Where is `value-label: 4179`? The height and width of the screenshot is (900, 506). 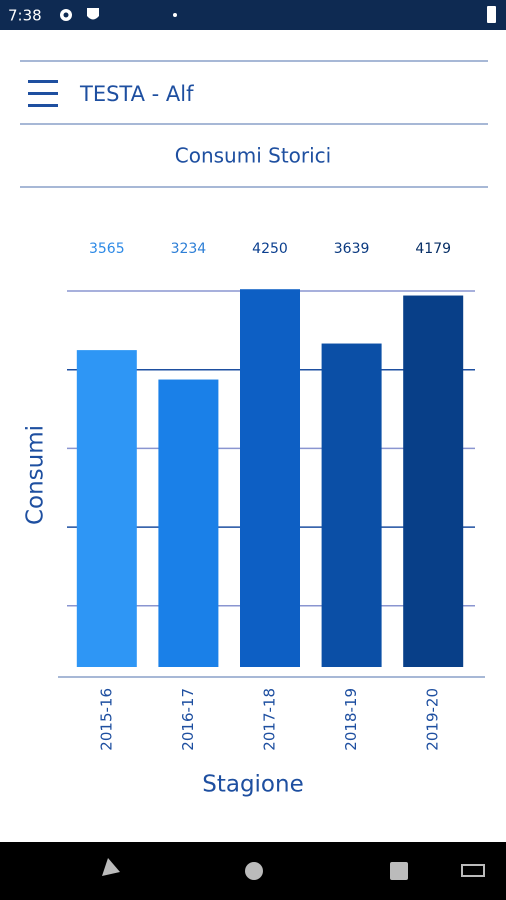 value-label: 4179 is located at coordinates (433, 249).